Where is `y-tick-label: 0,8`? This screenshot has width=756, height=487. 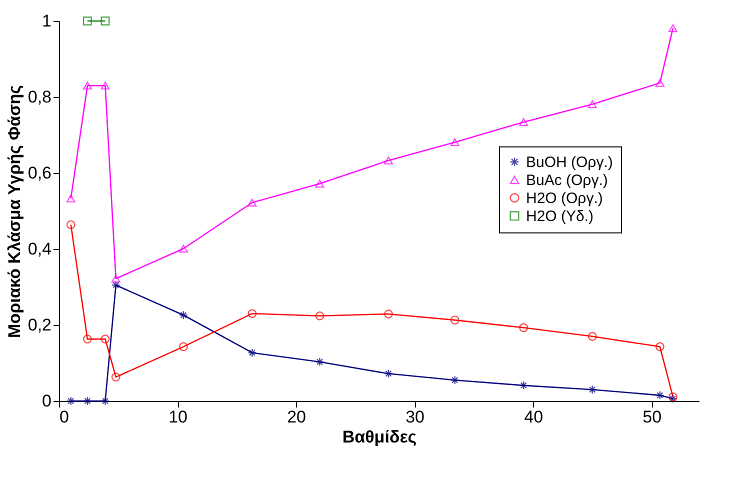
y-tick-label: 0,8 is located at coordinates (40, 97).